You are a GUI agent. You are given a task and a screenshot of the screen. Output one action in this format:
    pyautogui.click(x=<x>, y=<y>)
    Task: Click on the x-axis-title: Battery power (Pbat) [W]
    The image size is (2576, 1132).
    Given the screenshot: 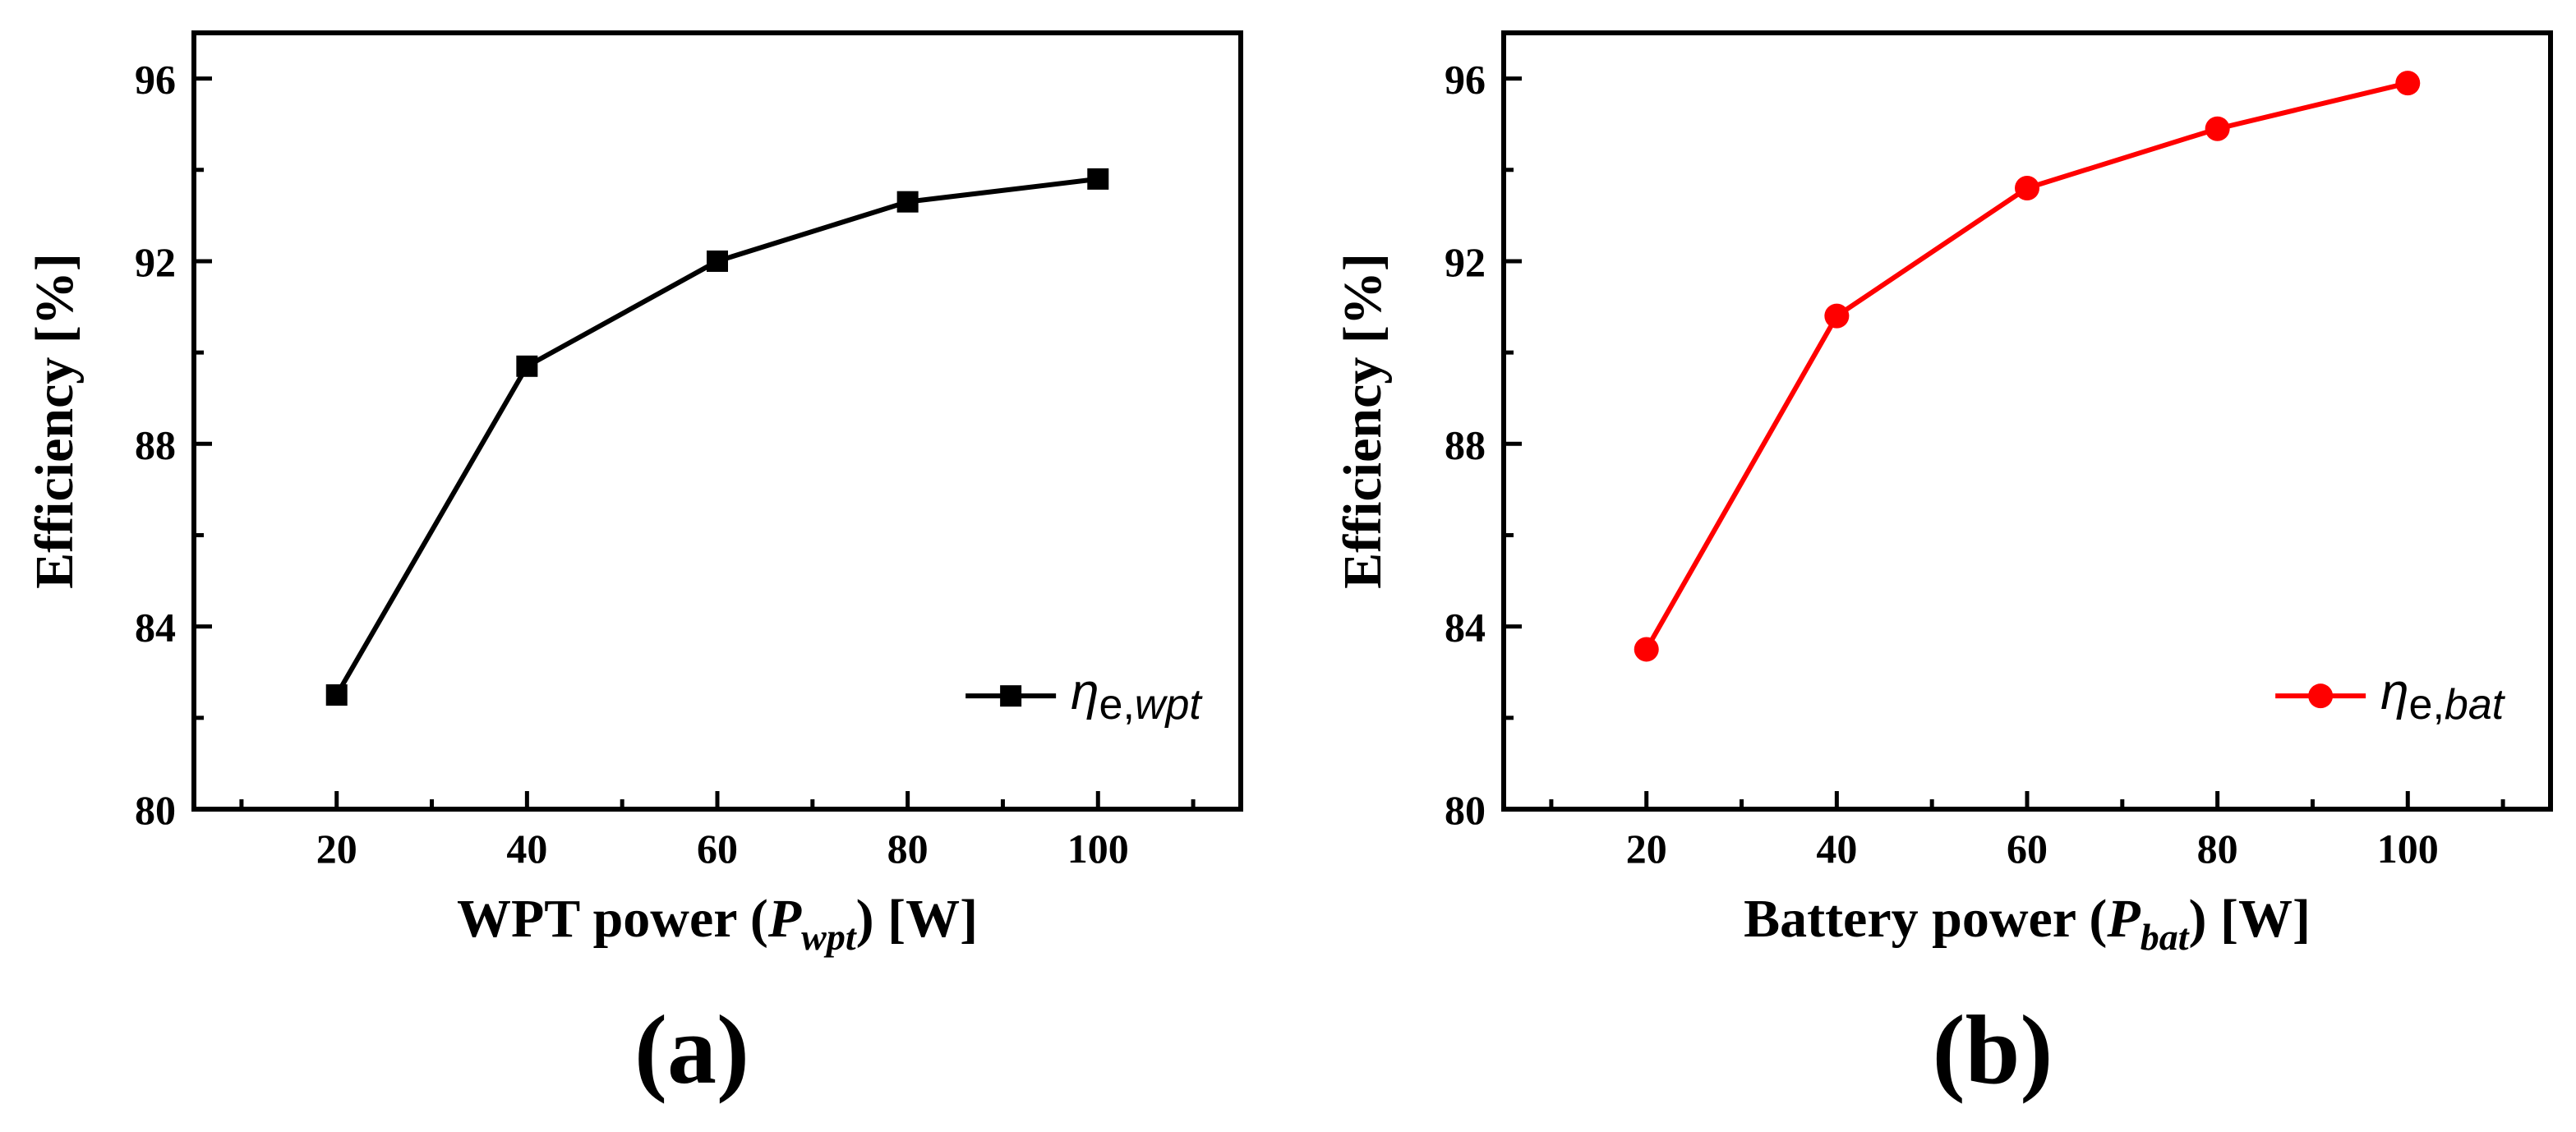 What is the action you would take?
    pyautogui.click(x=2027, y=923)
    